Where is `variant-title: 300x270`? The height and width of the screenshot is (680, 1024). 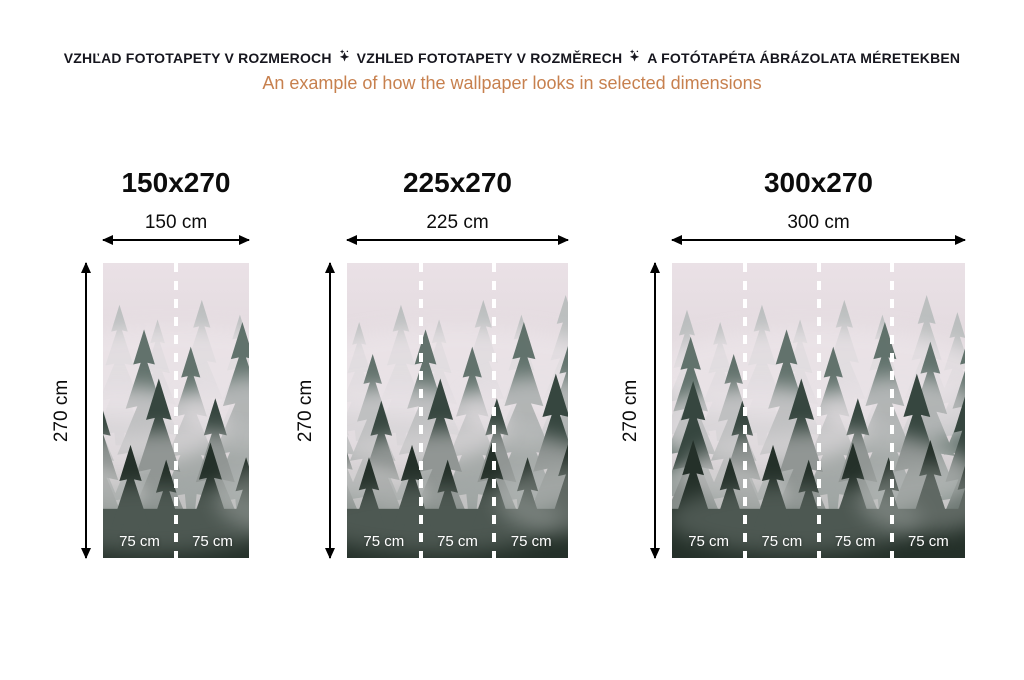 variant-title: 300x270 is located at coordinates (818, 182).